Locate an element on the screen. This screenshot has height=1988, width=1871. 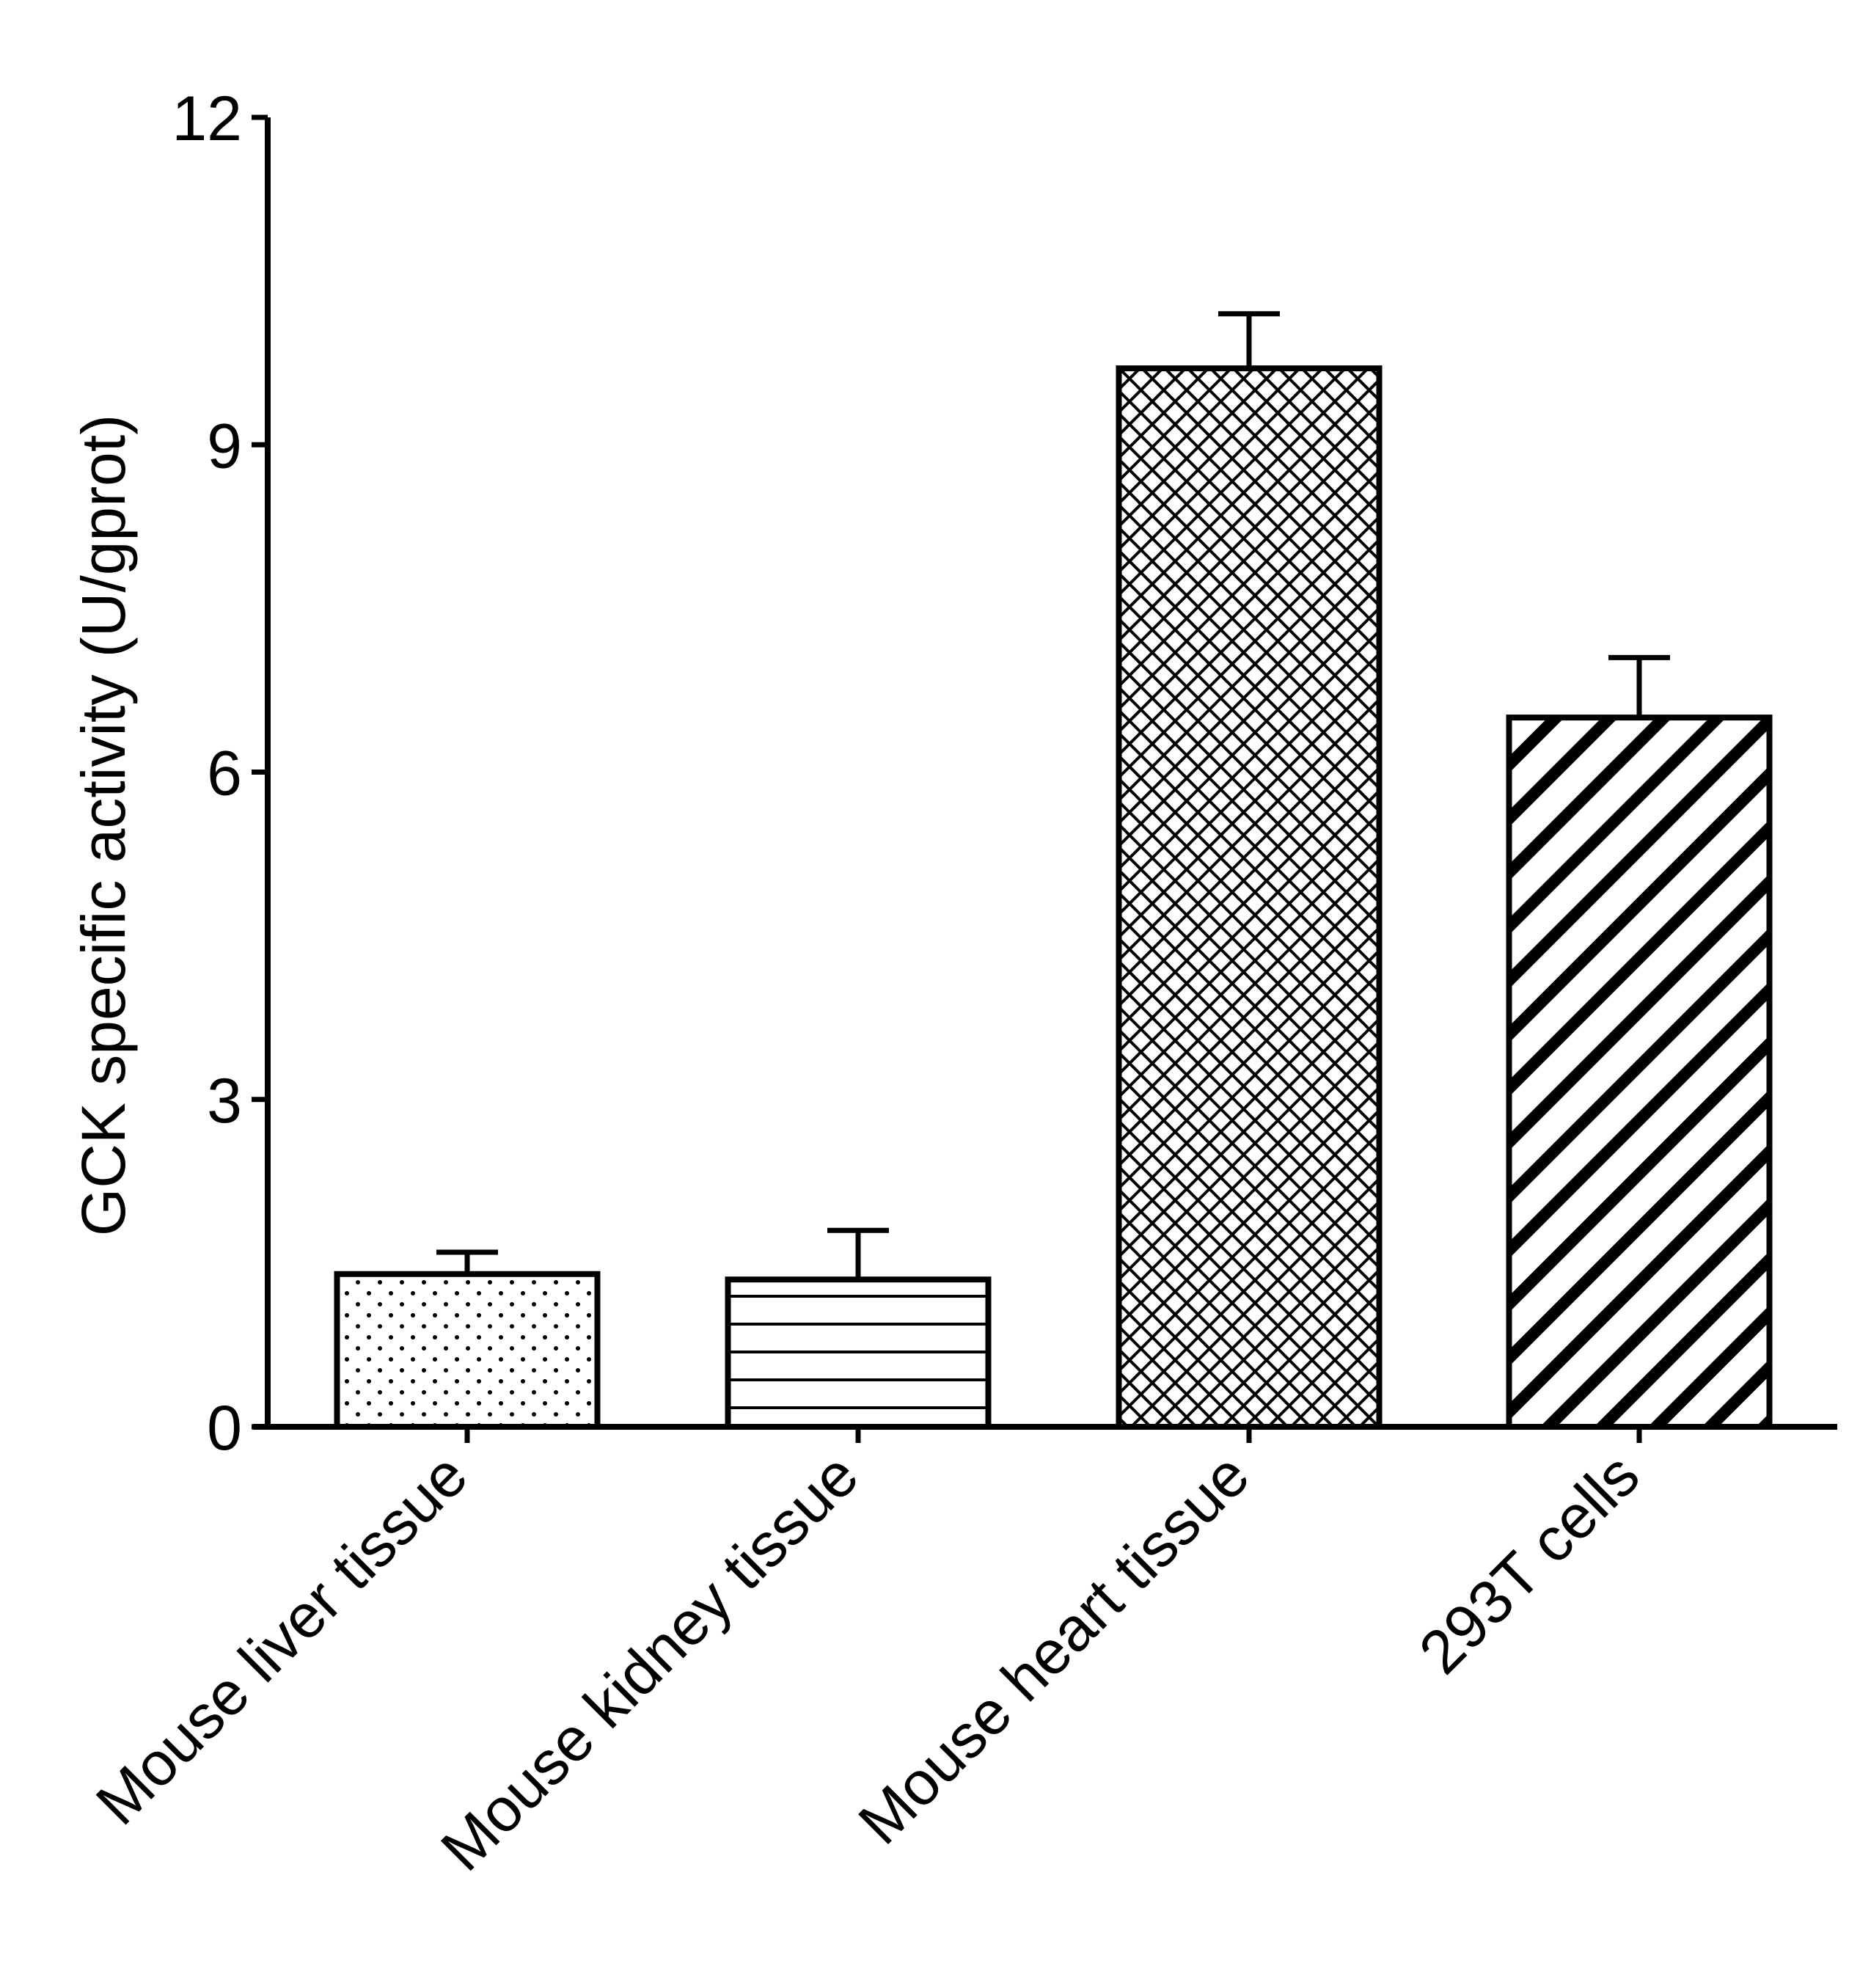
y-tick-label-9: 9 is located at coordinates (224, 446).